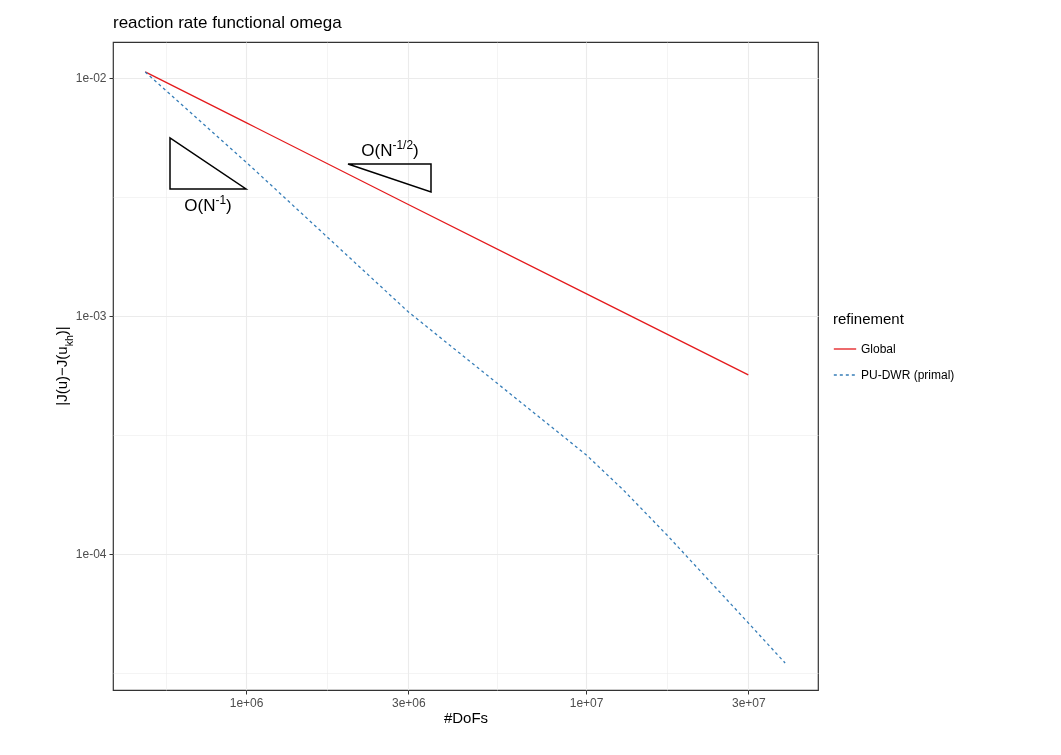  What do you see at coordinates (878, 349) in the screenshot?
I see `legend-label: Global` at bounding box center [878, 349].